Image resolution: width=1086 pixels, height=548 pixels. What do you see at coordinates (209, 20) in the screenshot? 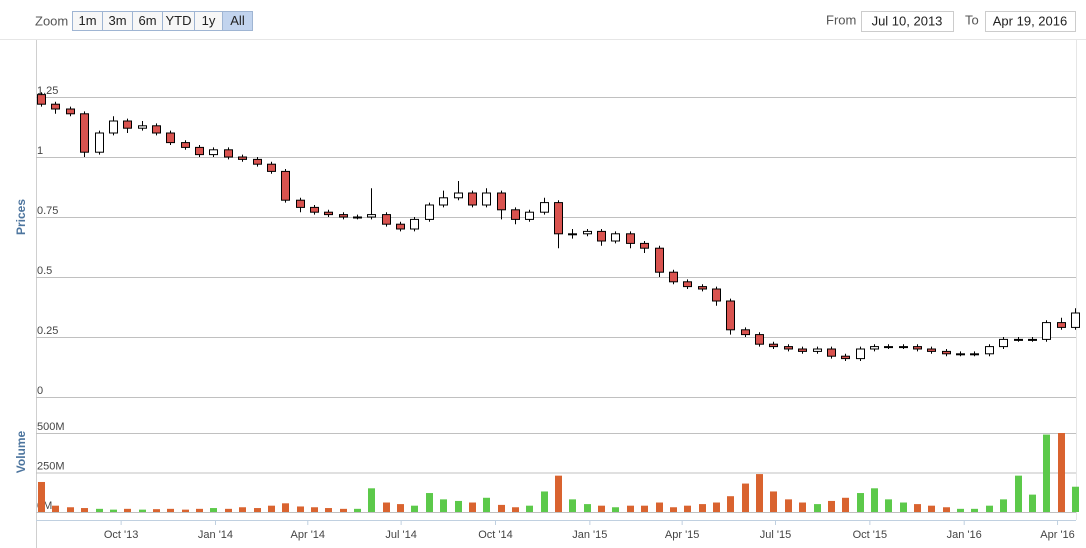
I see `zoom-button-label: 1y` at bounding box center [209, 20].